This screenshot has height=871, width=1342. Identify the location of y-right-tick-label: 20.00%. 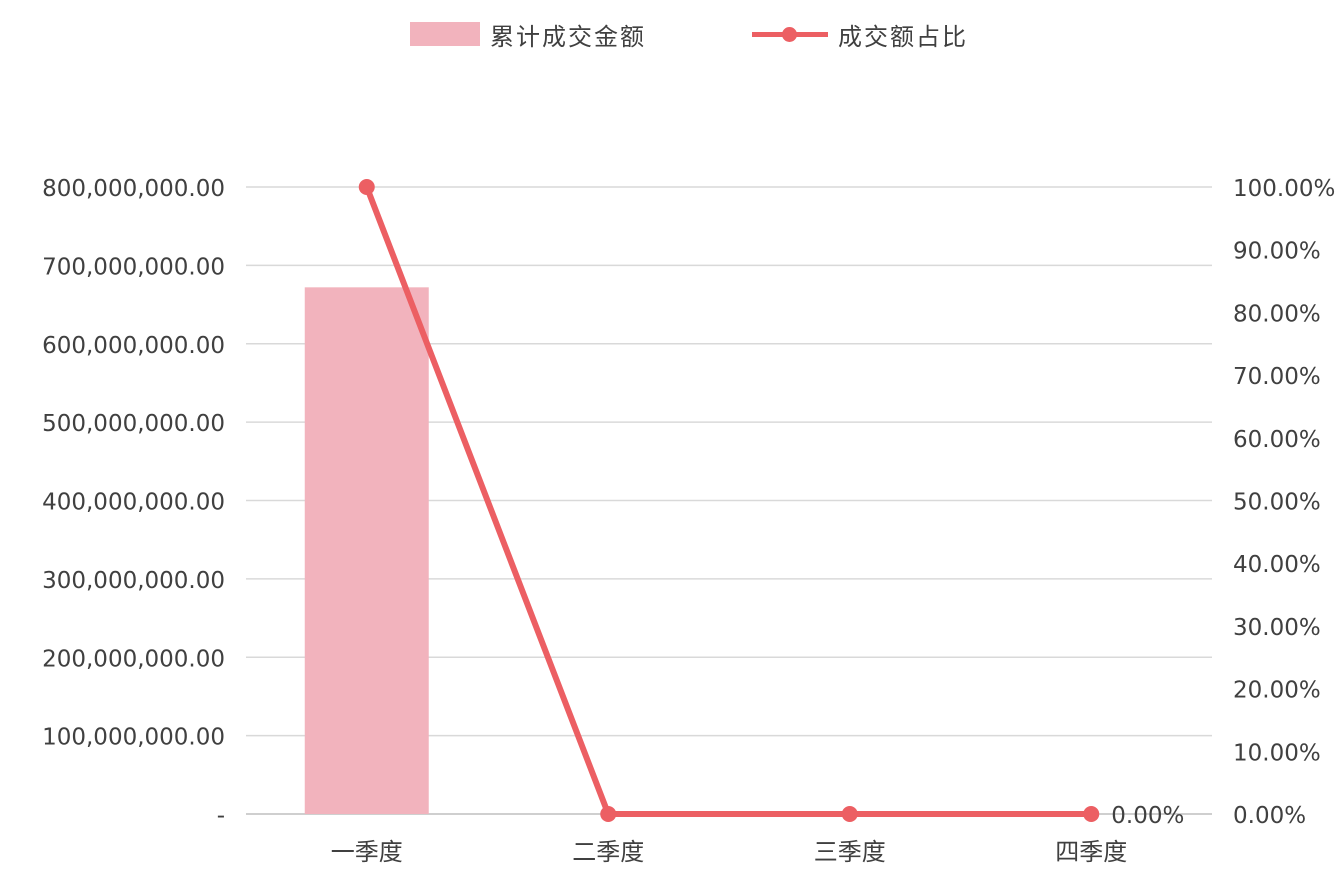
(1277, 691).